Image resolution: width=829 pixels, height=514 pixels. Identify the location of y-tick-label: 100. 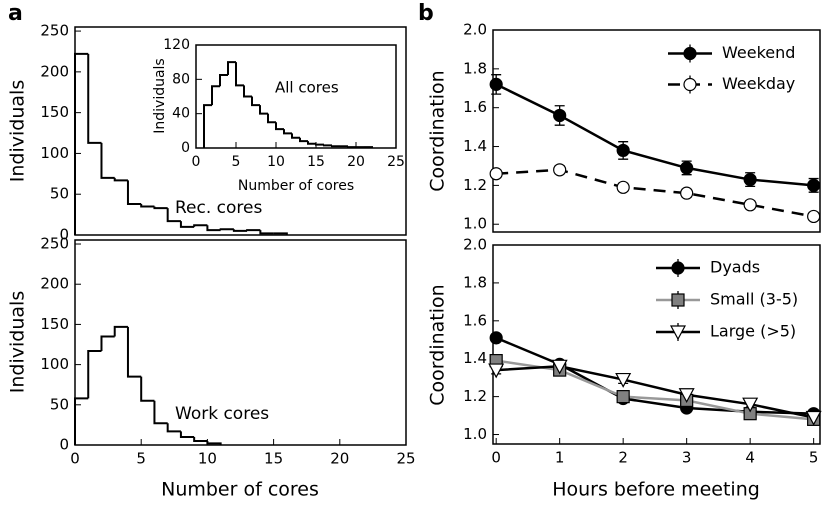
(54, 153).